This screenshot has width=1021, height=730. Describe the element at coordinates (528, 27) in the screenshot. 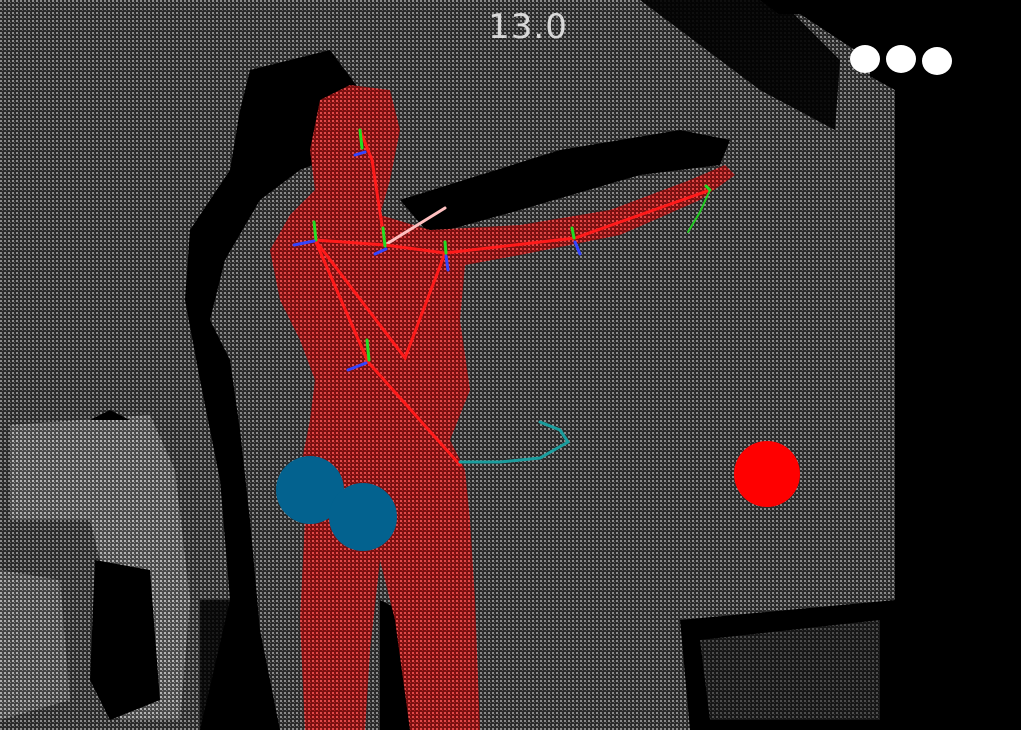

I see `countdown-timer: 13.0` at that location.